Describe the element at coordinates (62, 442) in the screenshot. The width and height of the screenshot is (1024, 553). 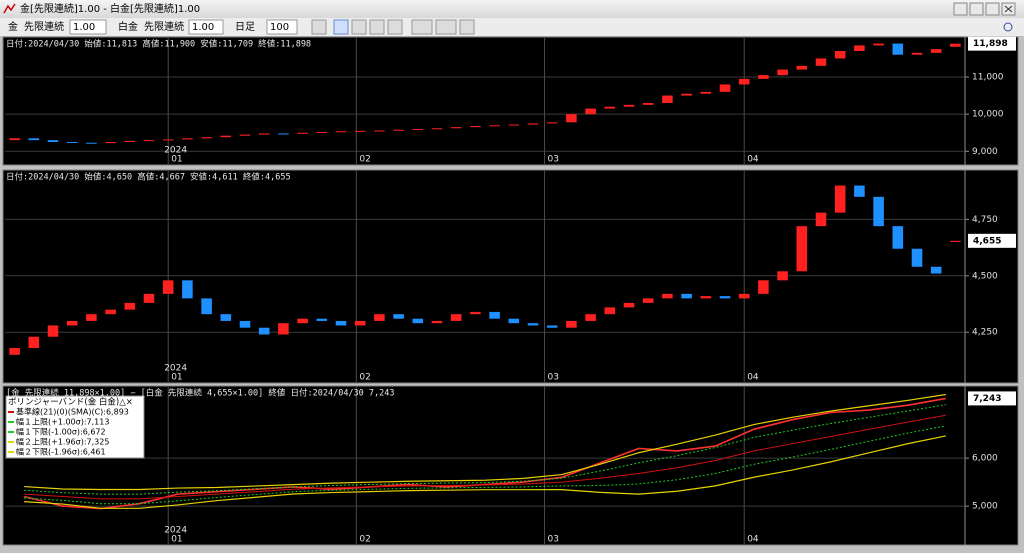
I see `legend-label: 幅２上限(+1.96σ):7,325` at that location.